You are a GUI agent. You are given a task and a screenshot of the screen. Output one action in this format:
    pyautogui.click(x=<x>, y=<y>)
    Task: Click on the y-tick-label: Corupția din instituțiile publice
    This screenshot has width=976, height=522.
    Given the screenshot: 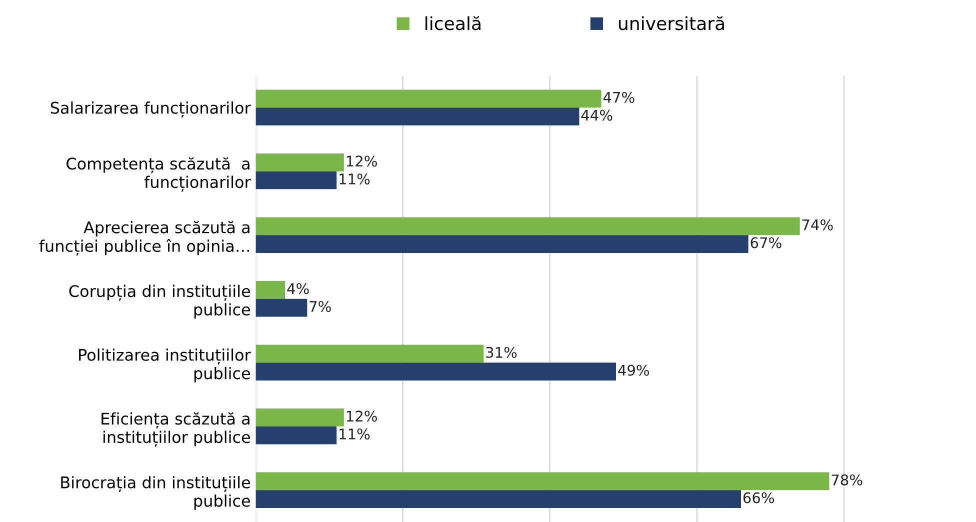 What is the action you would take?
    pyautogui.click(x=159, y=301)
    